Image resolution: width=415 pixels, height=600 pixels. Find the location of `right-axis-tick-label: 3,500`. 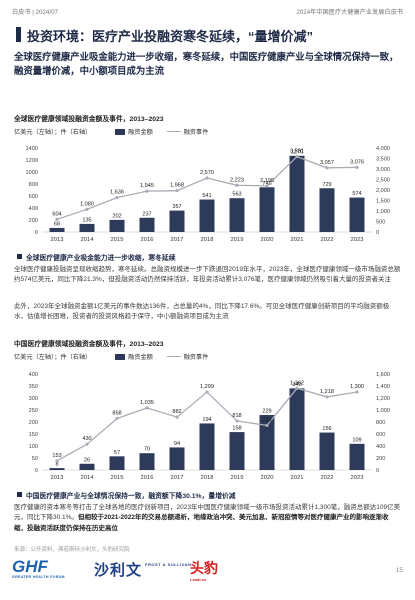

right-axis-tick-label: 3,500 is located at coordinates (383, 160).